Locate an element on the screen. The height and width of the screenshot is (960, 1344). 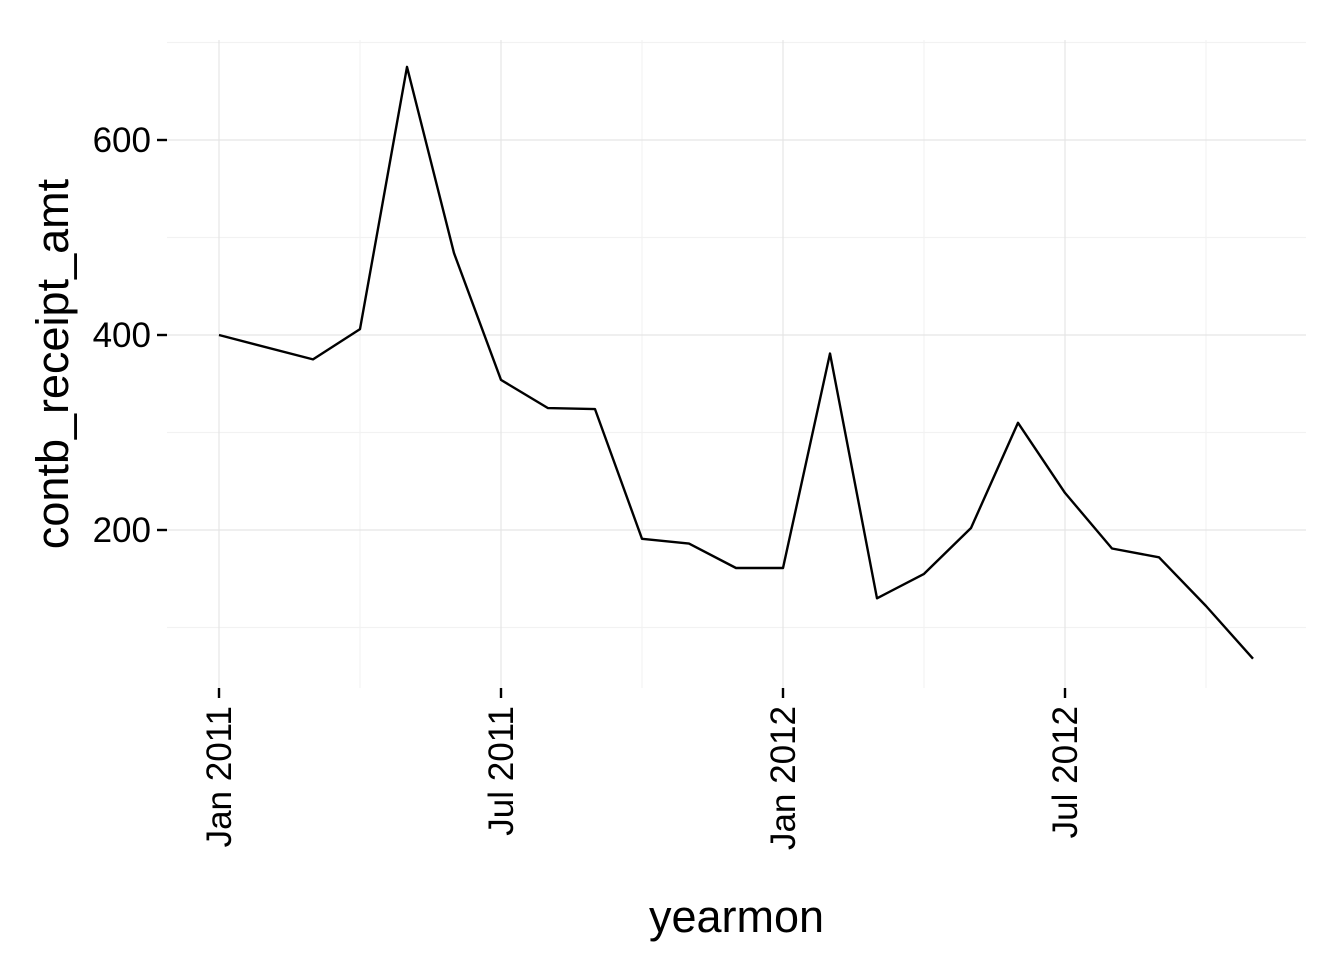
y-tick-label: 600 is located at coordinates (122, 140).